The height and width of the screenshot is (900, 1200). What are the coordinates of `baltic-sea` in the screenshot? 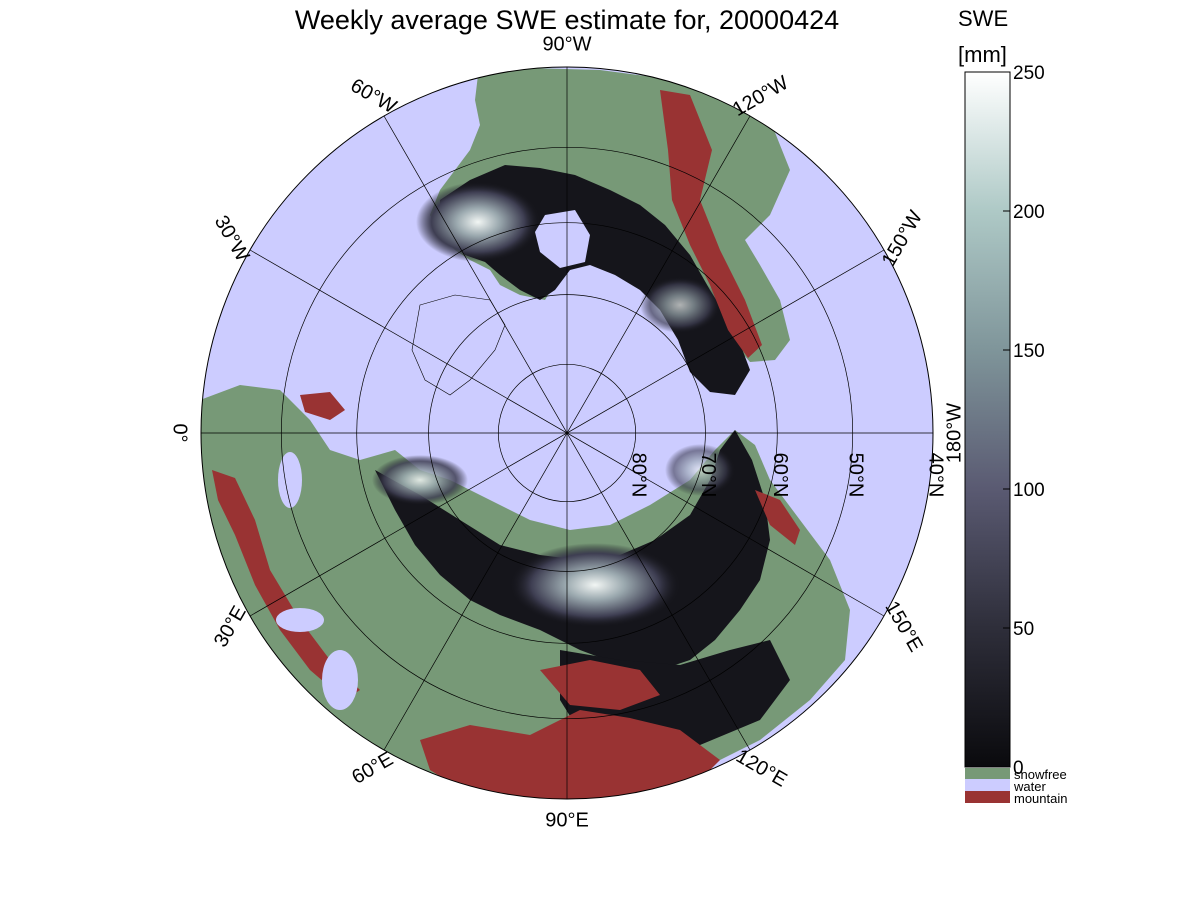 It's located at (290, 480).